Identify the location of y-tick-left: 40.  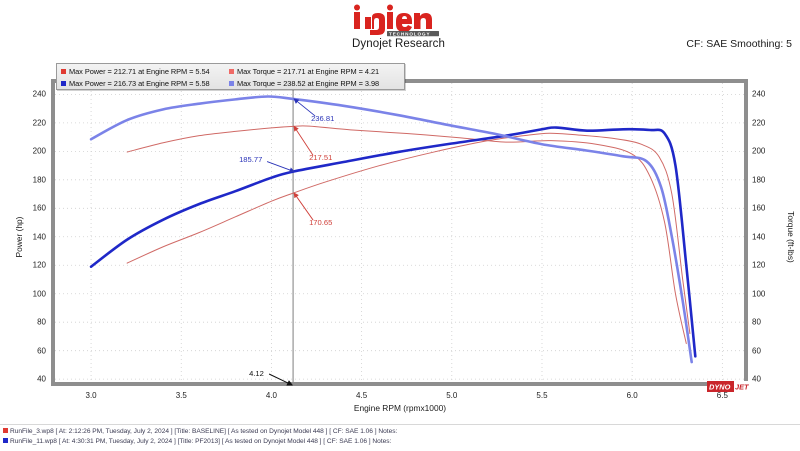
(41, 379).